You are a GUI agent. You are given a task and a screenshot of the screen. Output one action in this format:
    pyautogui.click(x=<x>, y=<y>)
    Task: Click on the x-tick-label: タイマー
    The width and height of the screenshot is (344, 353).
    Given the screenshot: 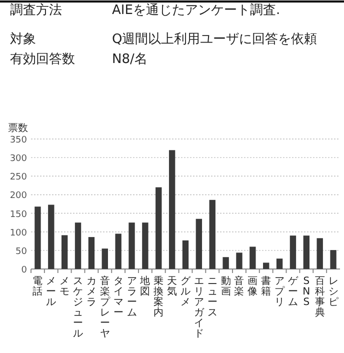 What is the action you would take?
    pyautogui.click(x=118, y=297)
    